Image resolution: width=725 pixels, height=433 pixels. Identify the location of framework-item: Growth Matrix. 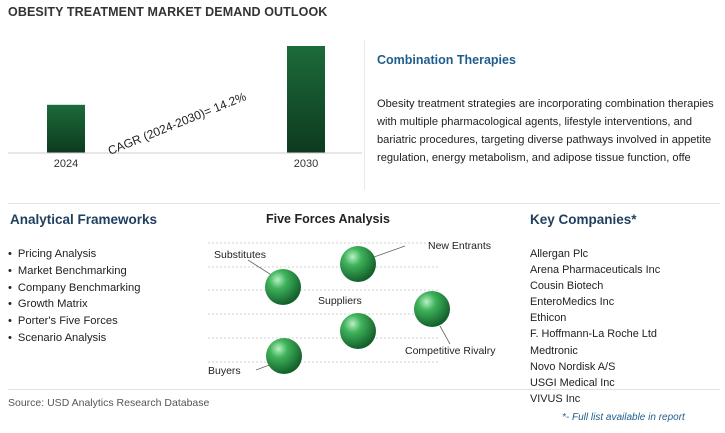
(74, 304).